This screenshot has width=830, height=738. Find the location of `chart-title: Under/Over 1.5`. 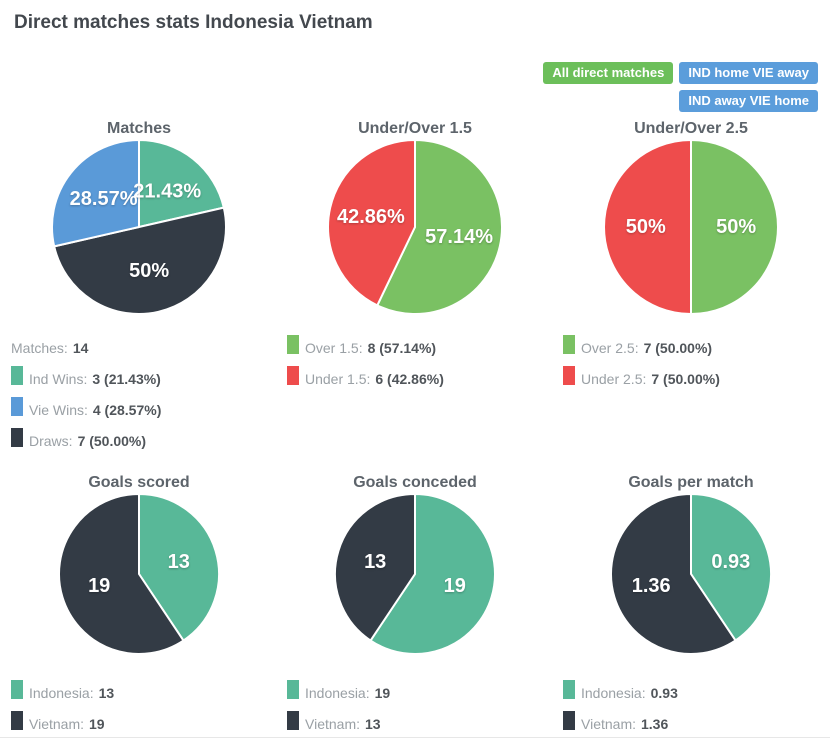

chart-title: Under/Over 1.5 is located at coordinates (415, 128).